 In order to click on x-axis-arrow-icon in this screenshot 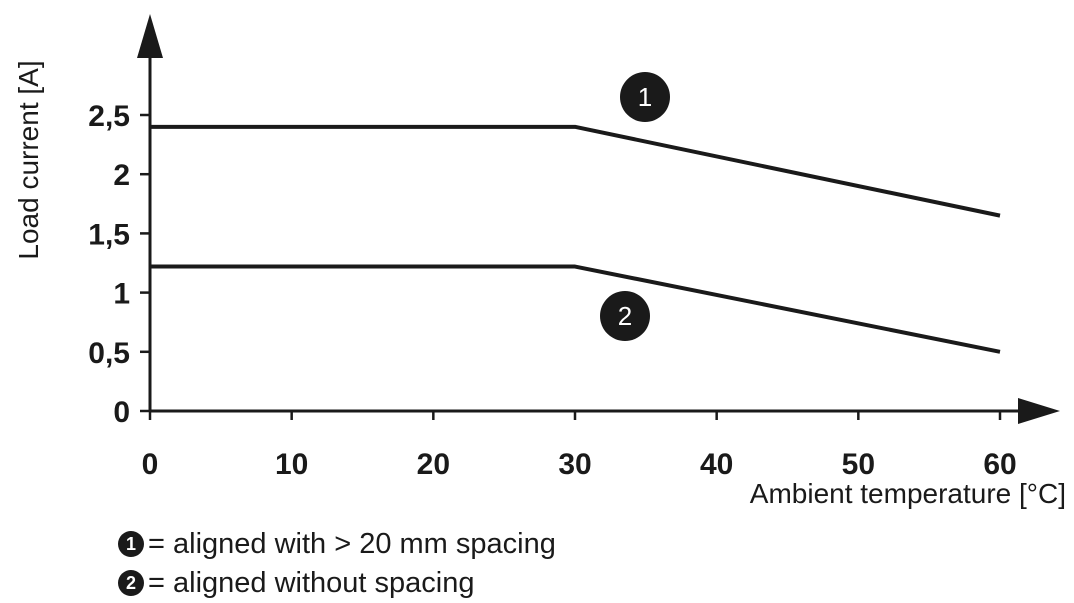, I will do `click(1039, 411)`.